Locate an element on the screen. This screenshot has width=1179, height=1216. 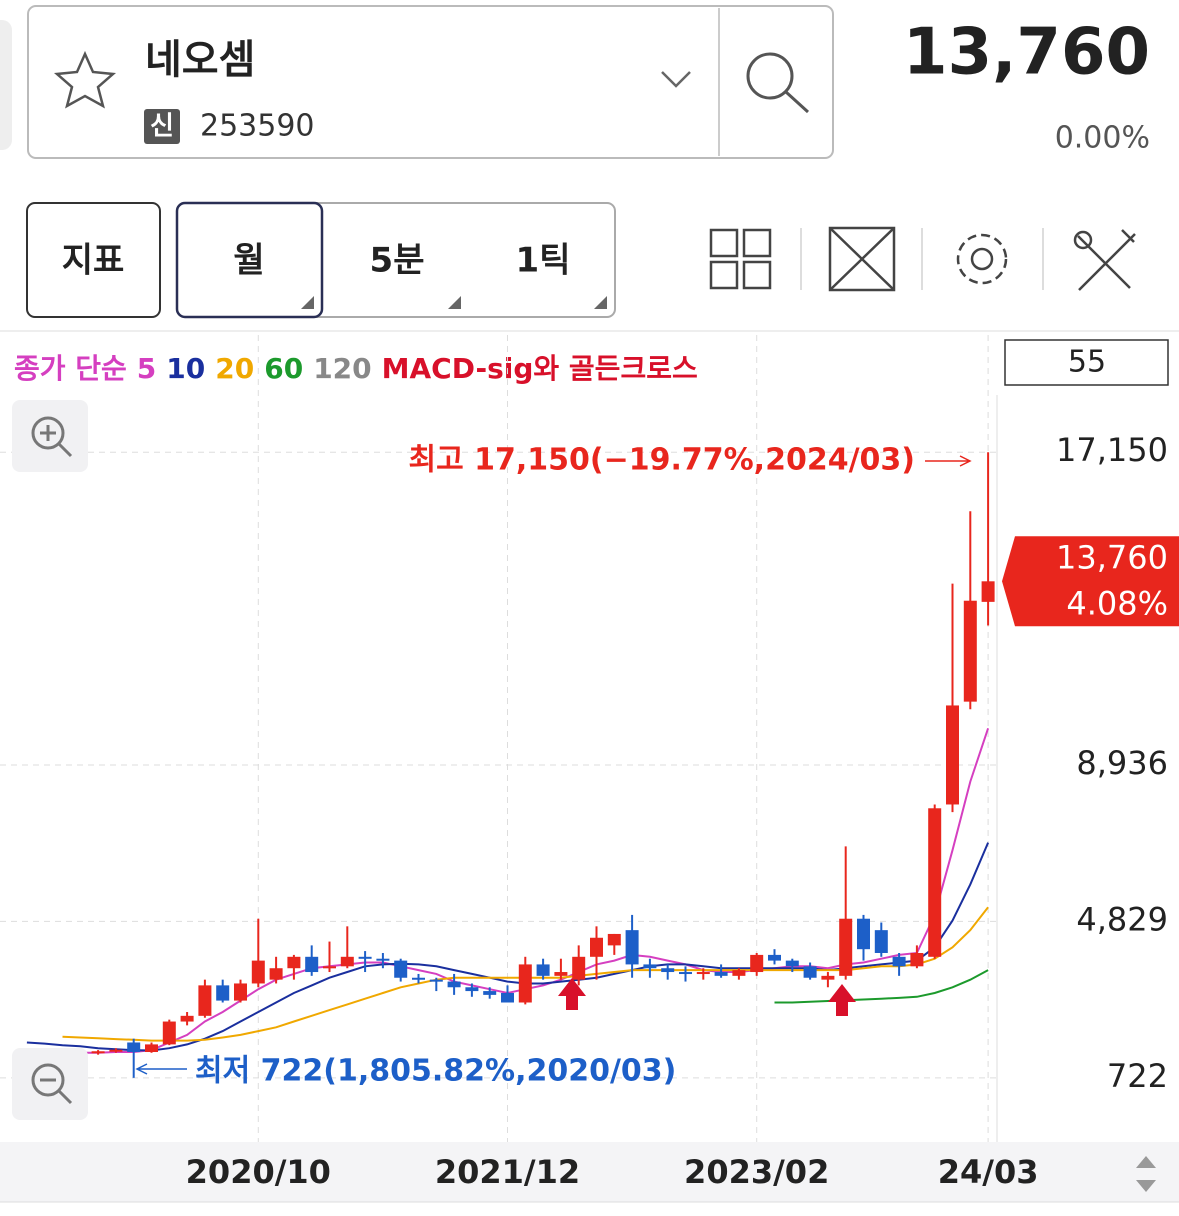
legend-entry: 20 is located at coordinates (234, 368).